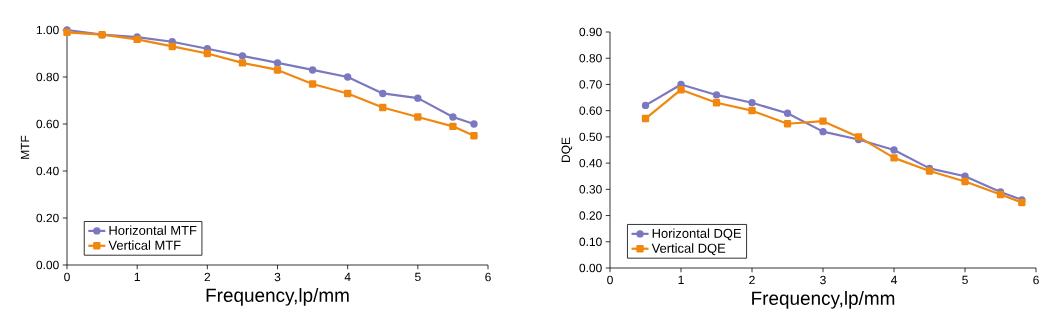  I want to click on legend-label: Vertical MTF, so click(144, 245).